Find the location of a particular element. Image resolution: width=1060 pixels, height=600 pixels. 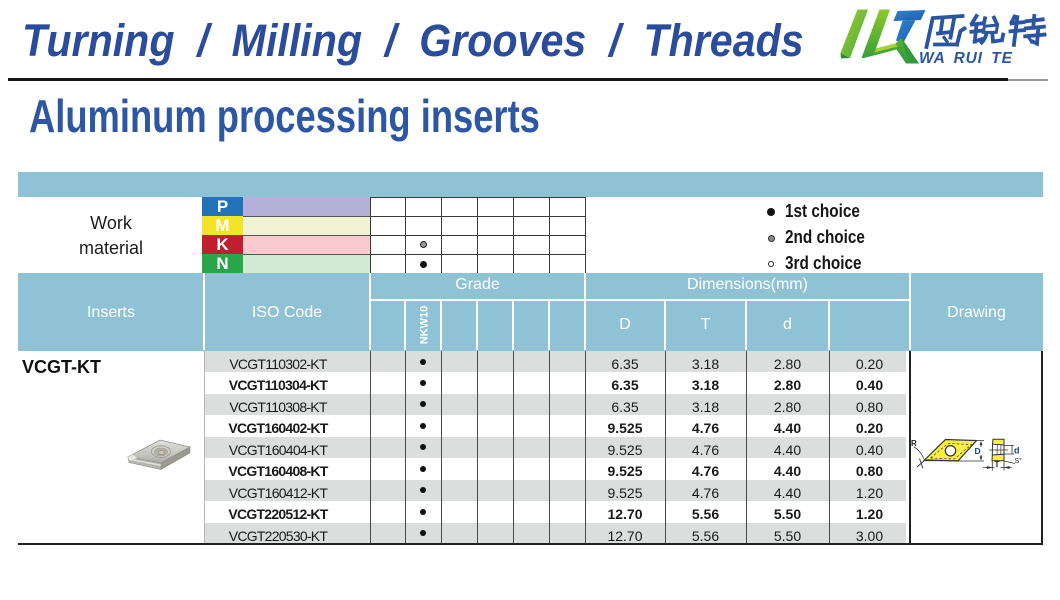

svg-text: WA RUI TE is located at coordinates (966, 58).